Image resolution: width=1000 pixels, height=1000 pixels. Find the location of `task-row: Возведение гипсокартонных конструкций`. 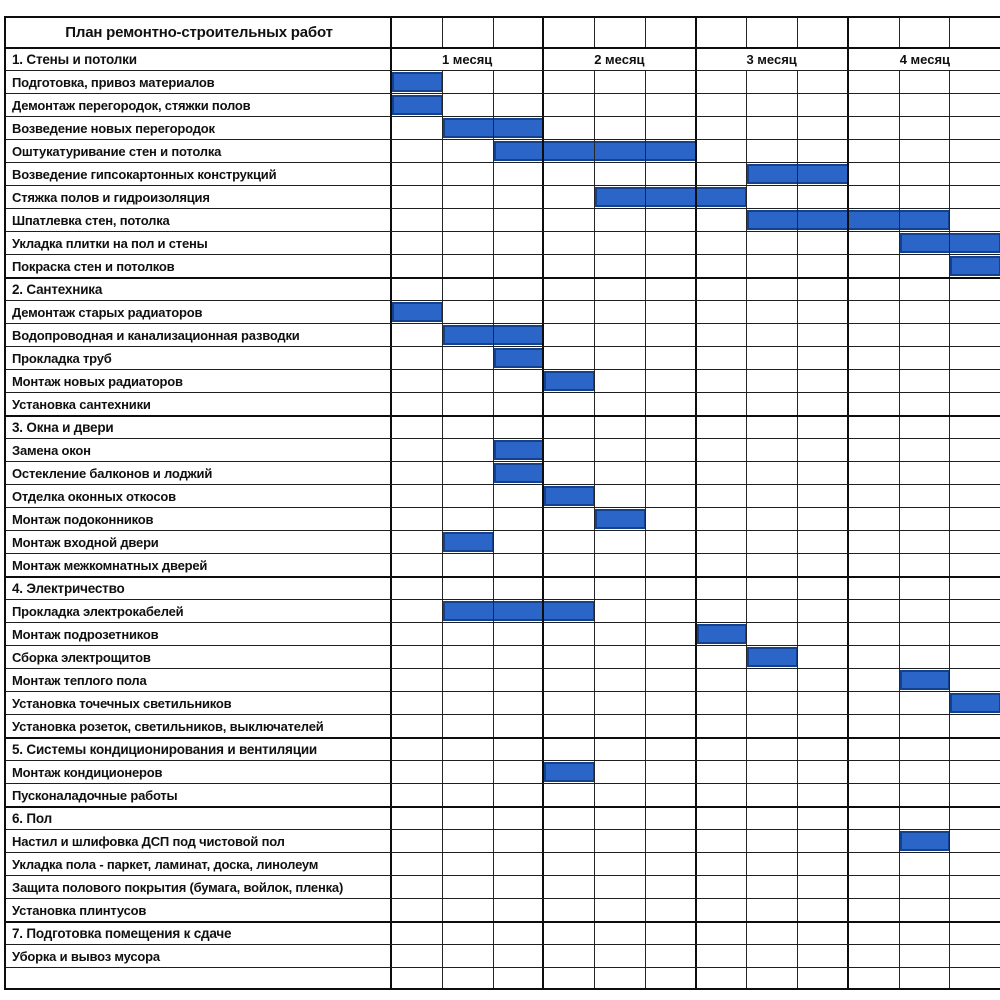

task-row: Возведение гипсокартонных конструкций is located at coordinates (503, 173).